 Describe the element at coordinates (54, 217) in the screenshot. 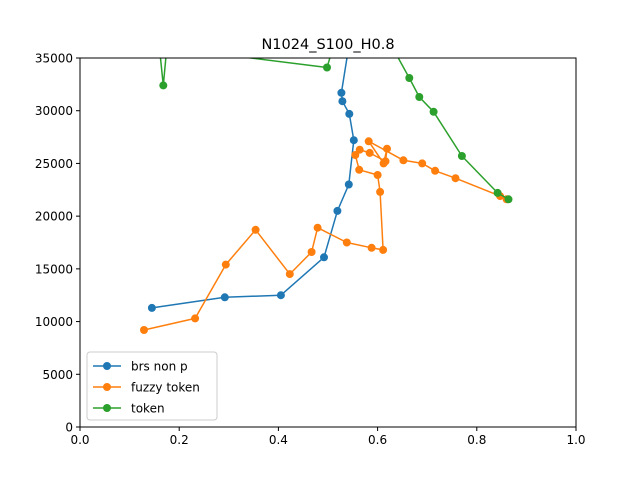

I see `y-tick-label: 20000` at that location.